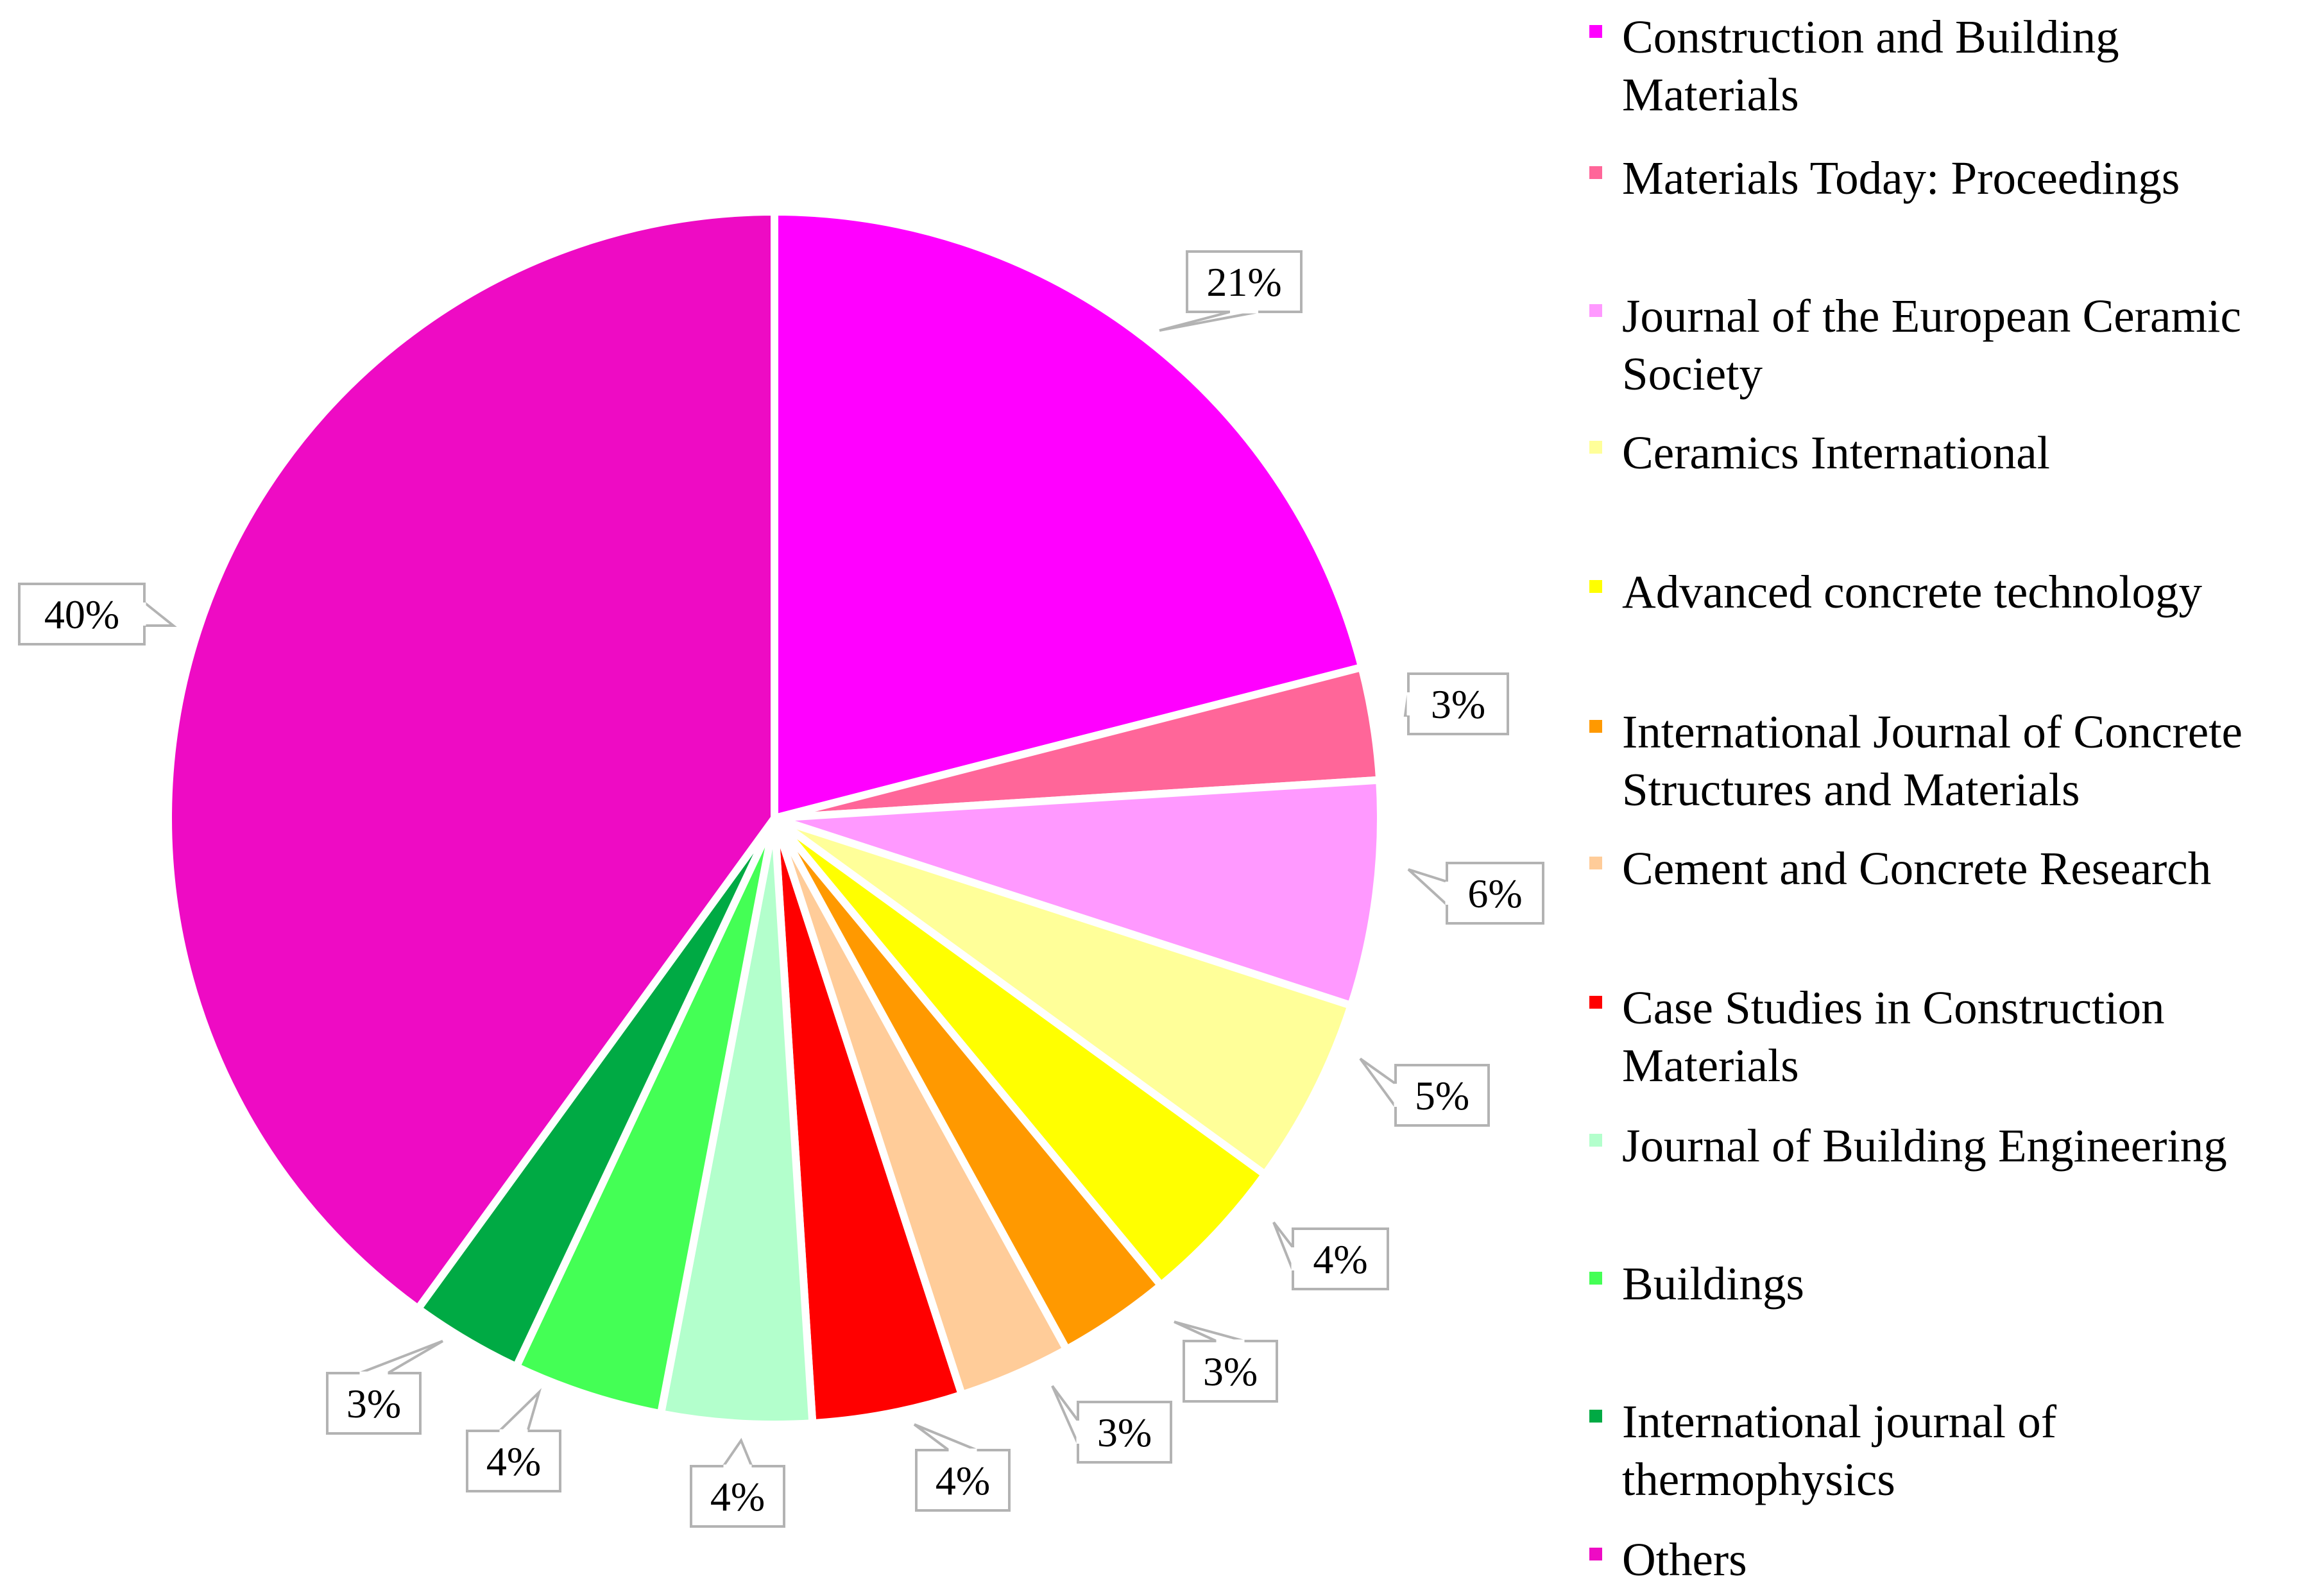  What do you see at coordinates (1932, 732) in the screenshot?
I see `legend-label: International Journal of Concrete` at bounding box center [1932, 732].